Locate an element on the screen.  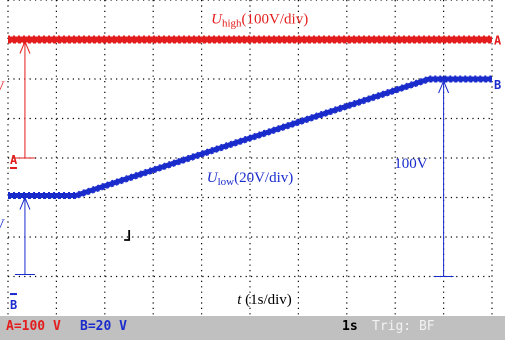
channel-b-label: Ulow(20V/div) is located at coordinates (250, 179).